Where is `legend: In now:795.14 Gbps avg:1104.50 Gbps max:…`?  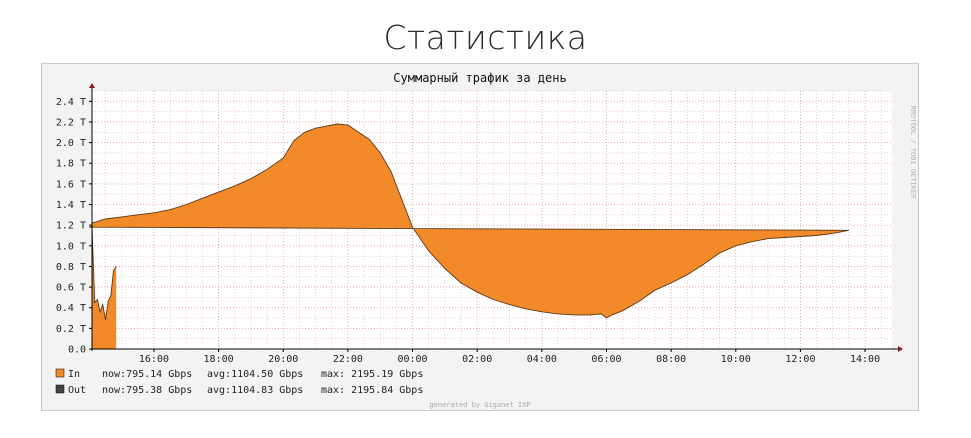
legend: In now:795.14 Gbps avg:1104.50 Gbps max:… is located at coordinates (239, 382).